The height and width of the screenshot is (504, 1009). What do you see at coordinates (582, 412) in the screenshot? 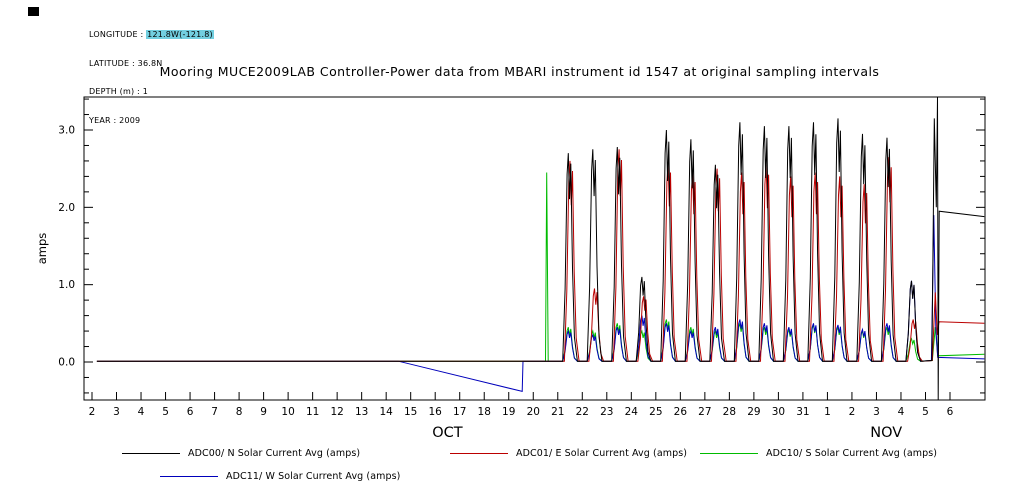
I see `x-tick-label: 22` at bounding box center [582, 412].